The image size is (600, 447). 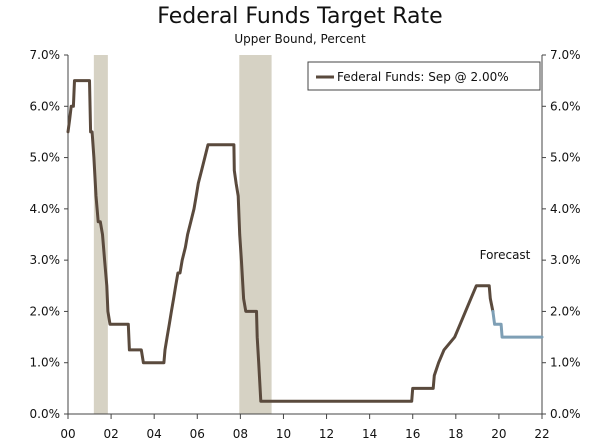 I want to click on x-tick-label: 04, so click(x=154, y=434).